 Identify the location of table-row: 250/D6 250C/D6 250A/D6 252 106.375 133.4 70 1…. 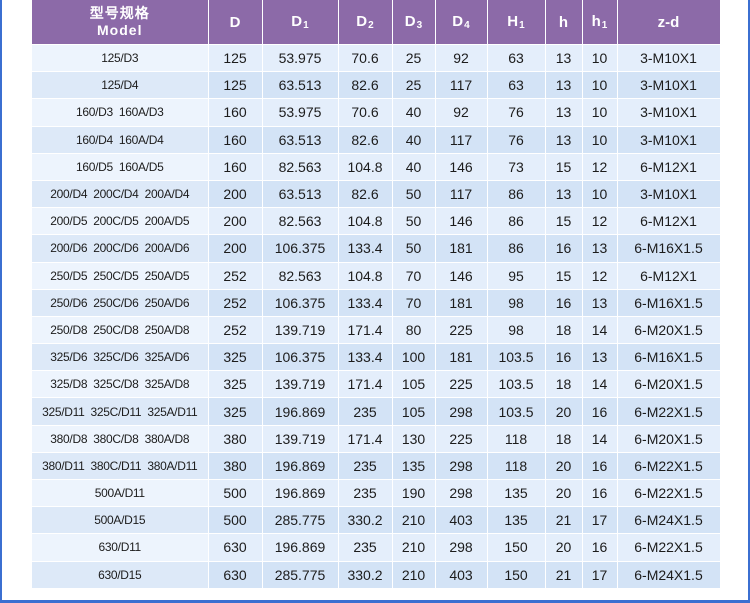
(376, 303).